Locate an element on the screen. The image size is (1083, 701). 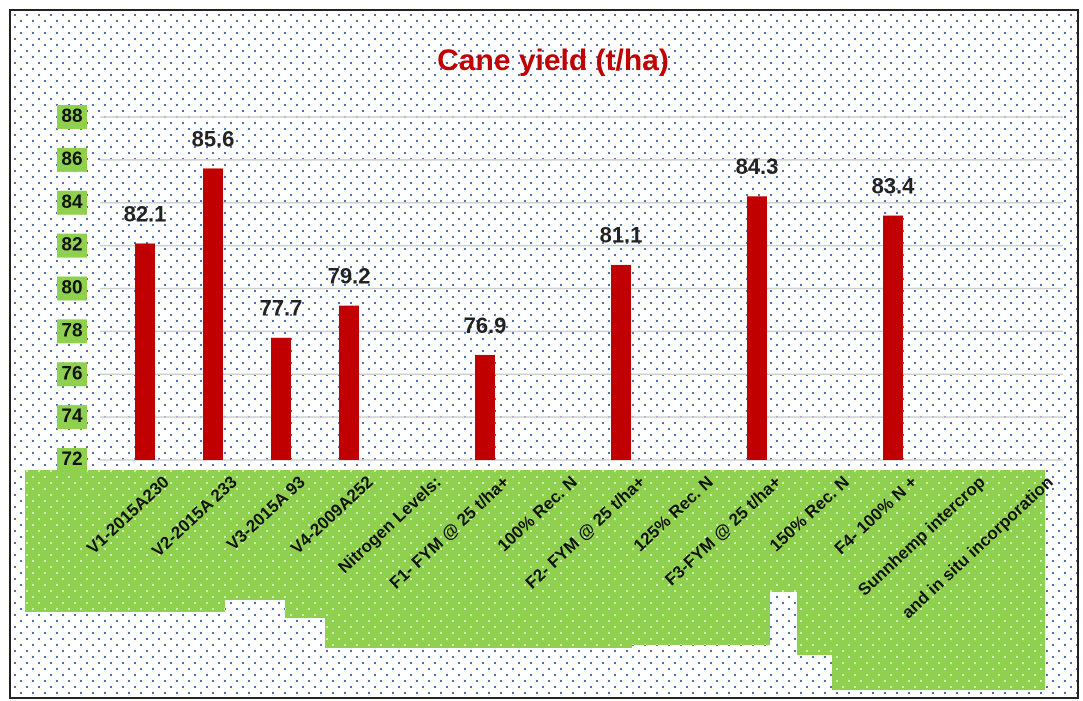
y-tick-label: 74 is located at coordinates (72, 416).